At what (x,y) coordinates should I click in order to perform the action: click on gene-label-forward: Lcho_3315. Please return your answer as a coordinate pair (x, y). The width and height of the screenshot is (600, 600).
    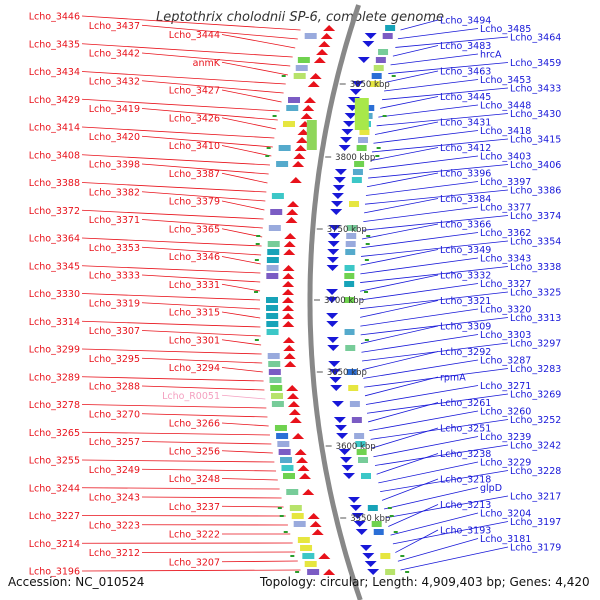
    Looking at the image, I should click on (194, 313).